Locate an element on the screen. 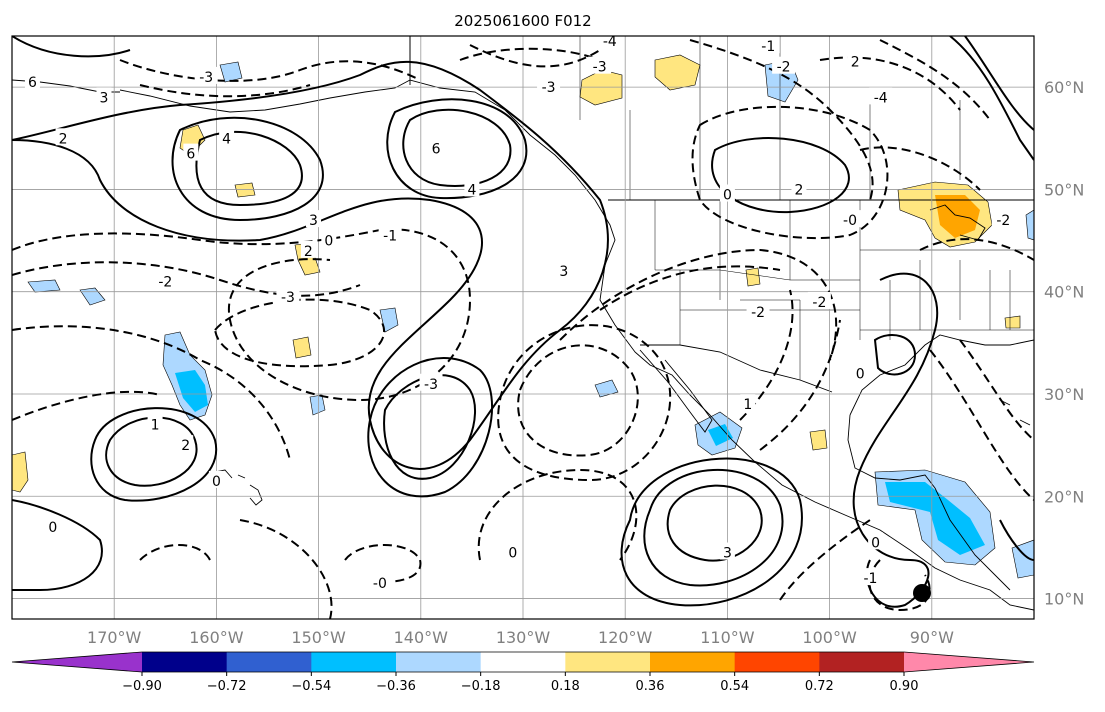  us-states is located at coordinates (844, 290).